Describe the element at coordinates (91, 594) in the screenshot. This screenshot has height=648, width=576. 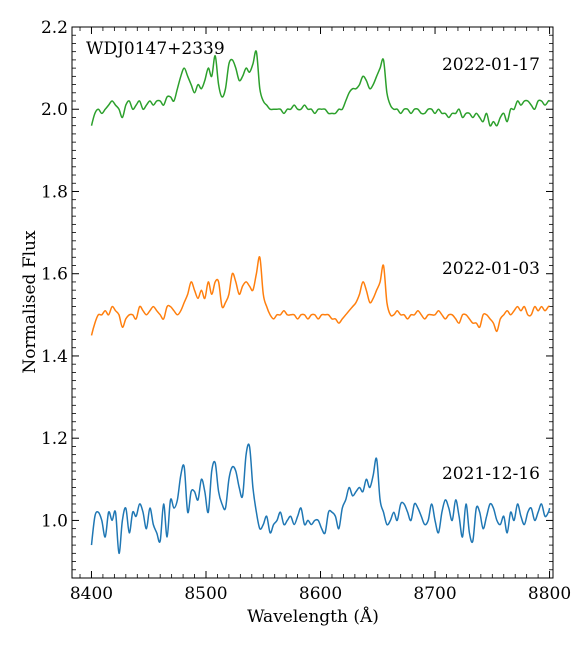
I see `x-tick-label: 8400` at that location.